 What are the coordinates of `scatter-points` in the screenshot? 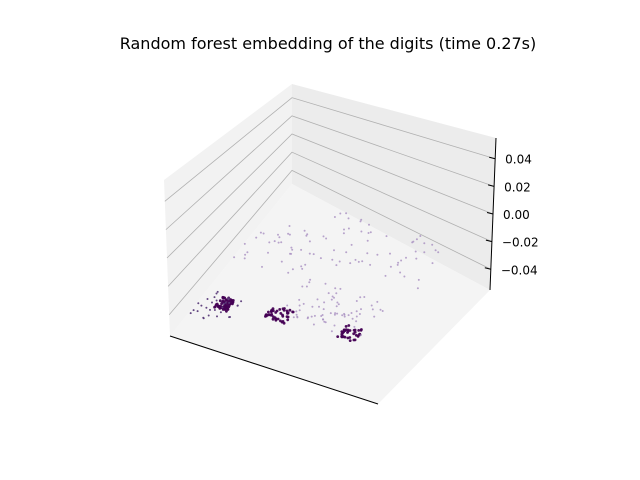 It's located at (314, 277).